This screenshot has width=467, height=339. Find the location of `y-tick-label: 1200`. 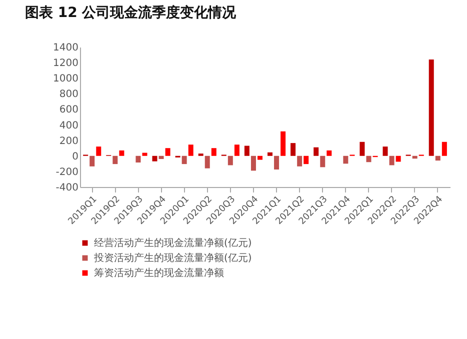

y-tick-label: 1200 is located at coordinates (65, 64).